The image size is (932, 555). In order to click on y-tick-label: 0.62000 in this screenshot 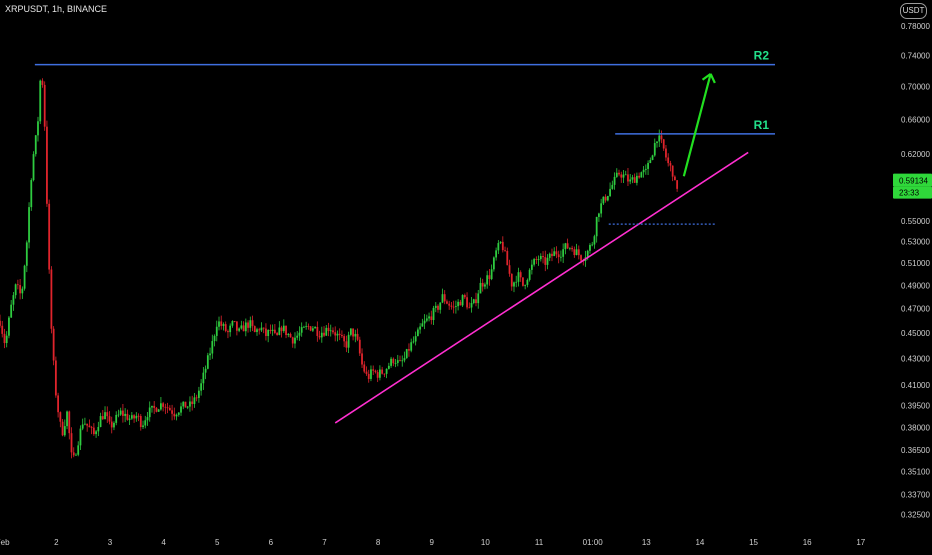, I will do `click(915, 154)`.